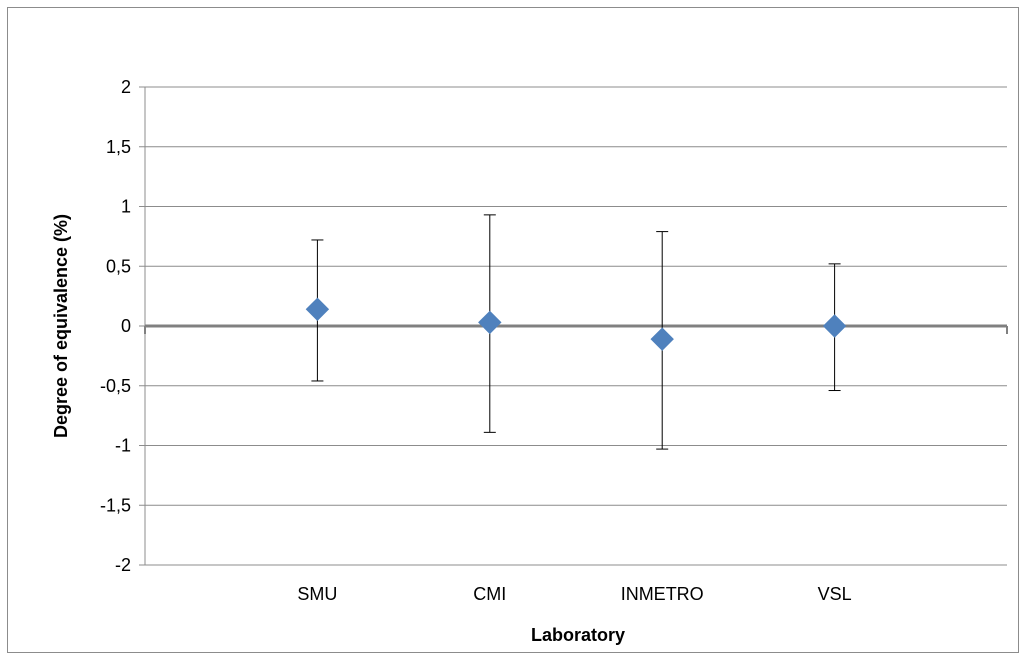 The image size is (1024, 655). I want to click on x-tick-label: INMETRO, so click(662, 594).